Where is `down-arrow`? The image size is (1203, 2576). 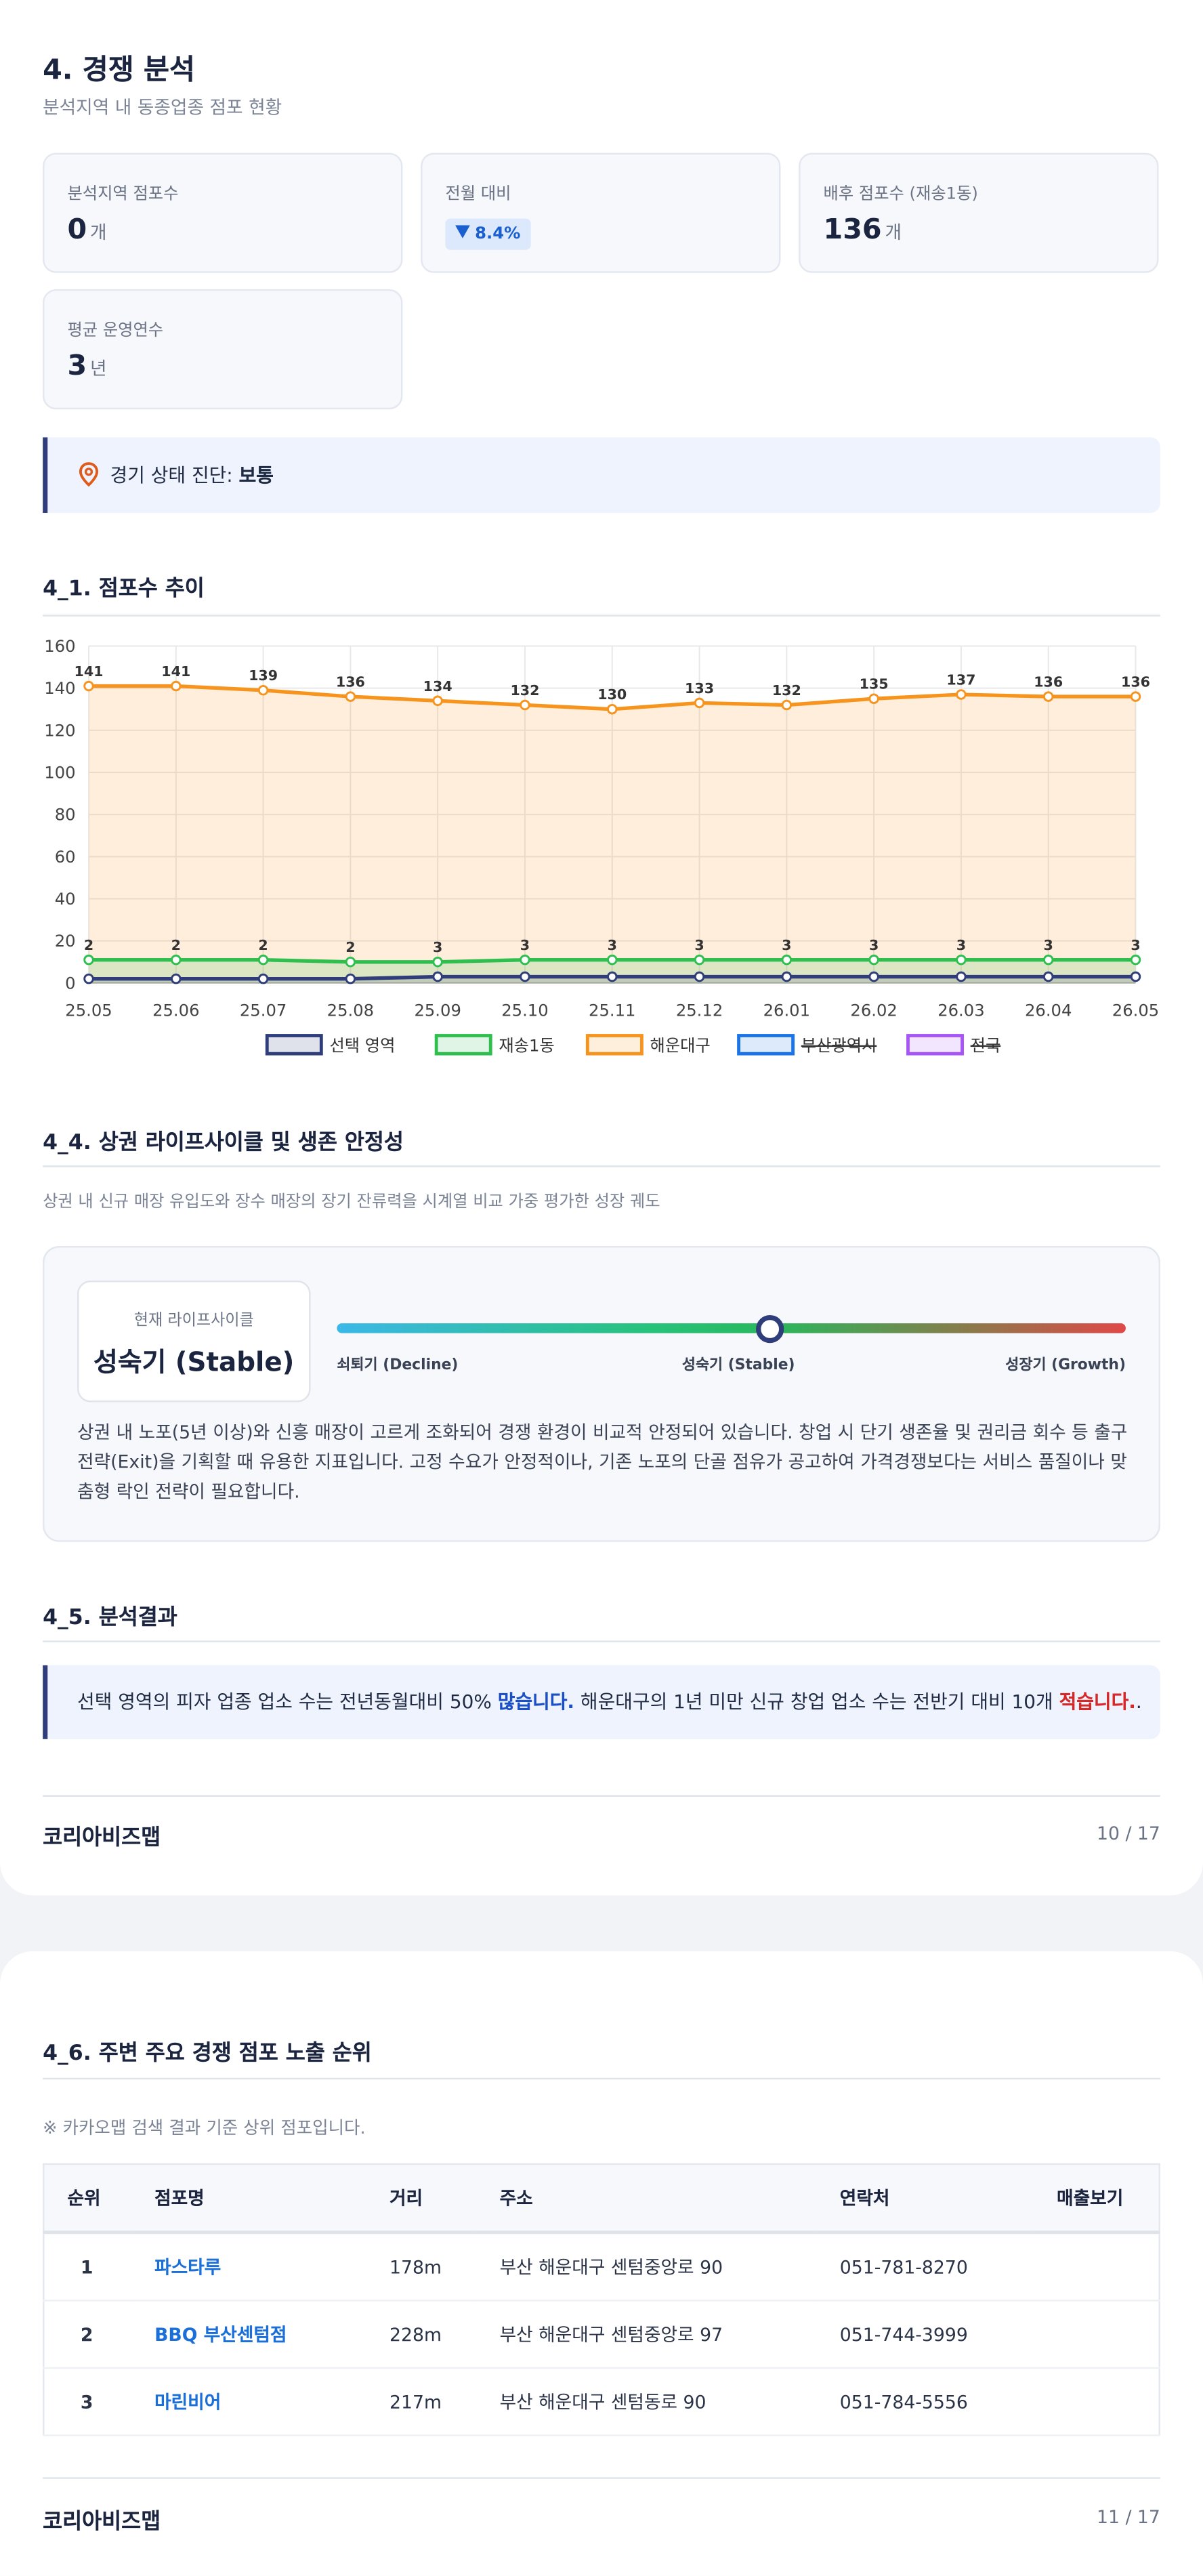 down-arrow is located at coordinates (462, 231).